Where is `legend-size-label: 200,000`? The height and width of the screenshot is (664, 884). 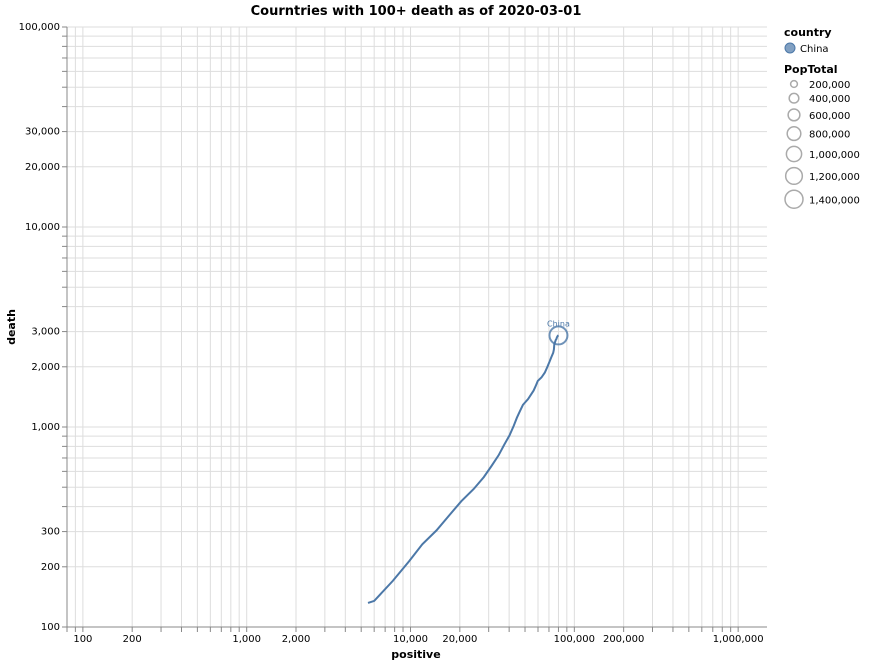 legend-size-label: 200,000 is located at coordinates (829, 85).